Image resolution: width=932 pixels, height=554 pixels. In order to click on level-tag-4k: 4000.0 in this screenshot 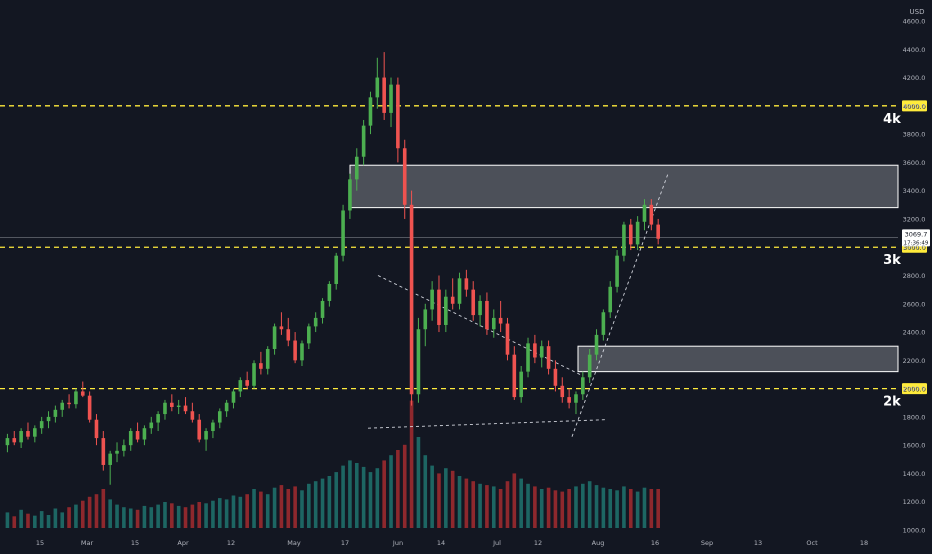, I will do `click(914, 107)`.